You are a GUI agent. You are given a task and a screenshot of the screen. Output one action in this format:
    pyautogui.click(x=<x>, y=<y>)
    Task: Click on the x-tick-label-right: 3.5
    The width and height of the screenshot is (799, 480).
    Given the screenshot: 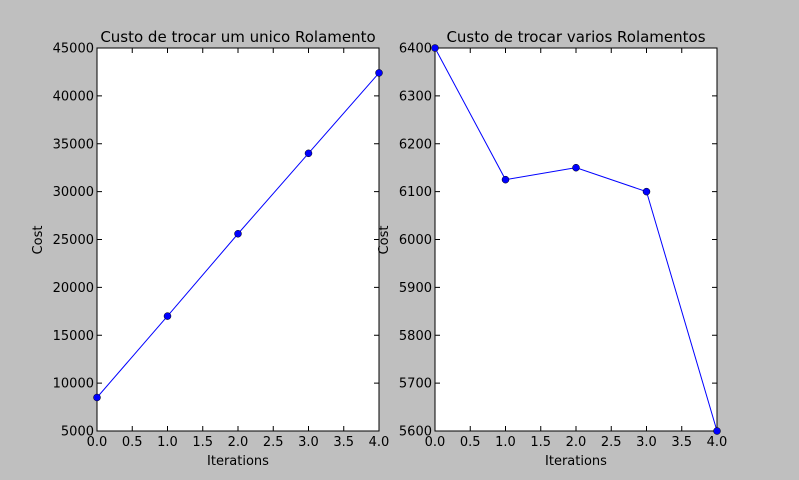 What is the action you would take?
    pyautogui.click(x=681, y=442)
    